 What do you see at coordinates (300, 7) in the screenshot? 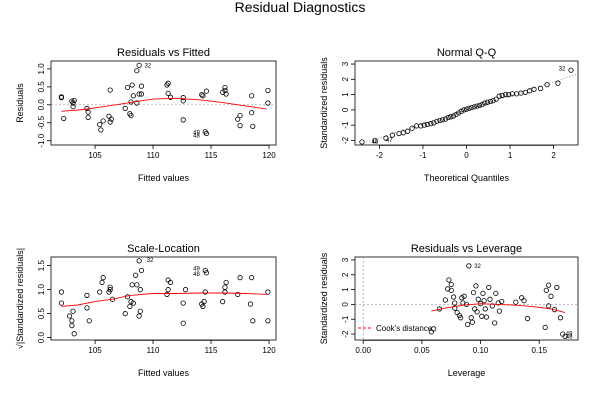
I see `figure-title: Residual Diagnostics` at bounding box center [300, 7].